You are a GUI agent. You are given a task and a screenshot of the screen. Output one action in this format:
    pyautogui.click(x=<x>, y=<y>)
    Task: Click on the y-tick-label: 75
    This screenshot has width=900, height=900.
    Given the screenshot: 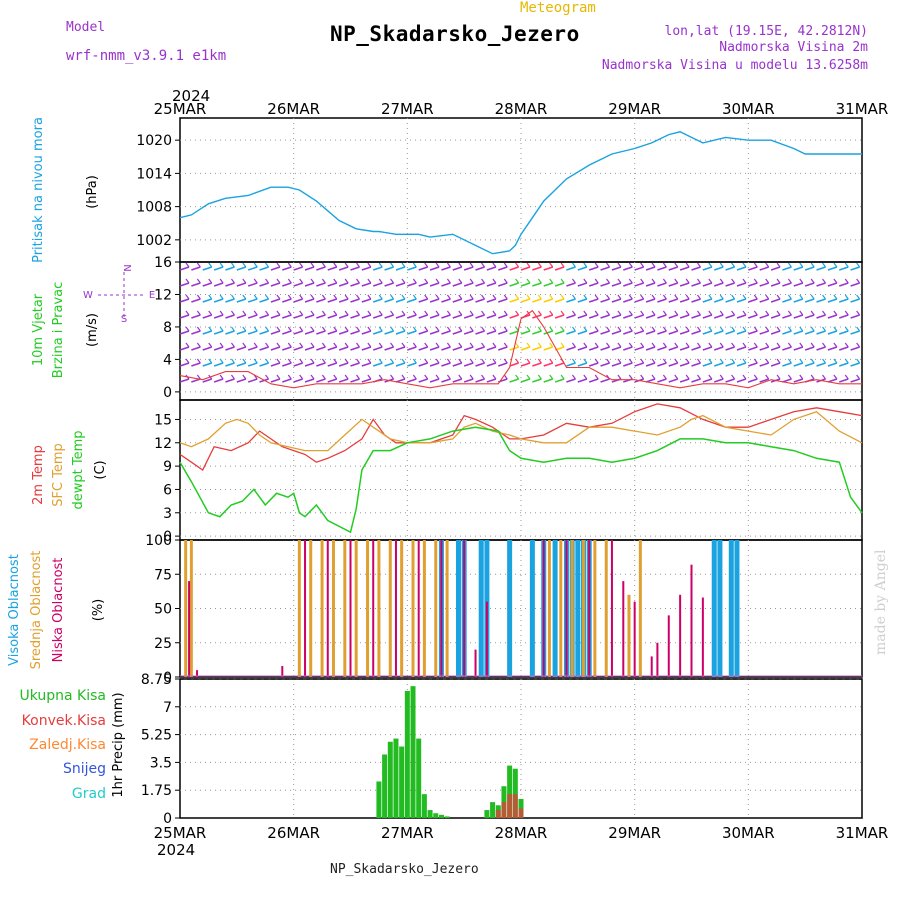 What is the action you would take?
    pyautogui.click(x=163, y=575)
    